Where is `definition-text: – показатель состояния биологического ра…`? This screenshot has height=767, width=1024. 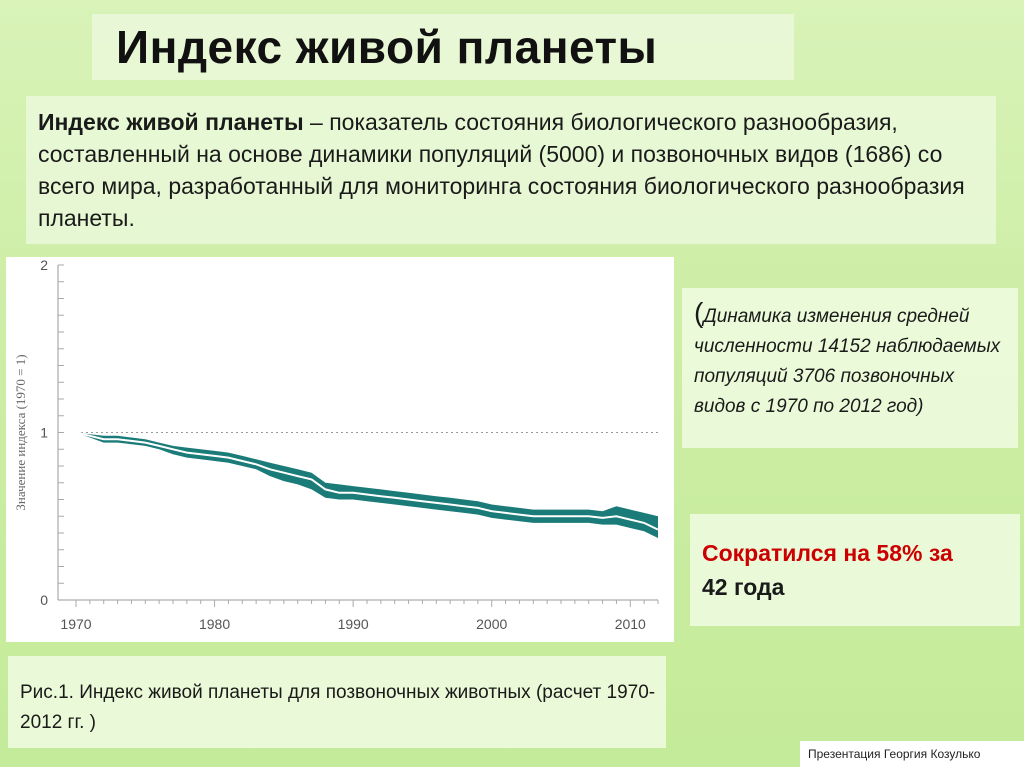 definition-text: – показатель состояния биологического ра… is located at coordinates (501, 170).